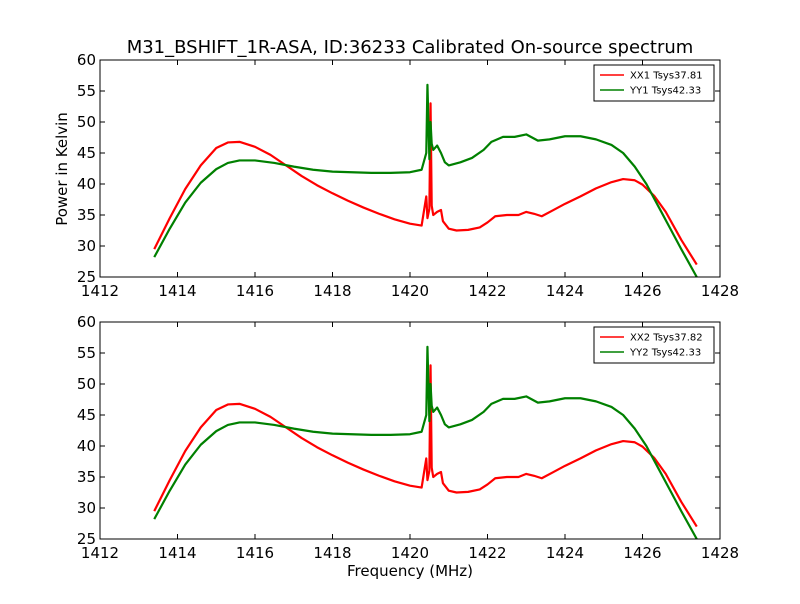 This screenshot has width=800, height=604. I want to click on legend-label: XX2 Tsys37.82, so click(666, 338).